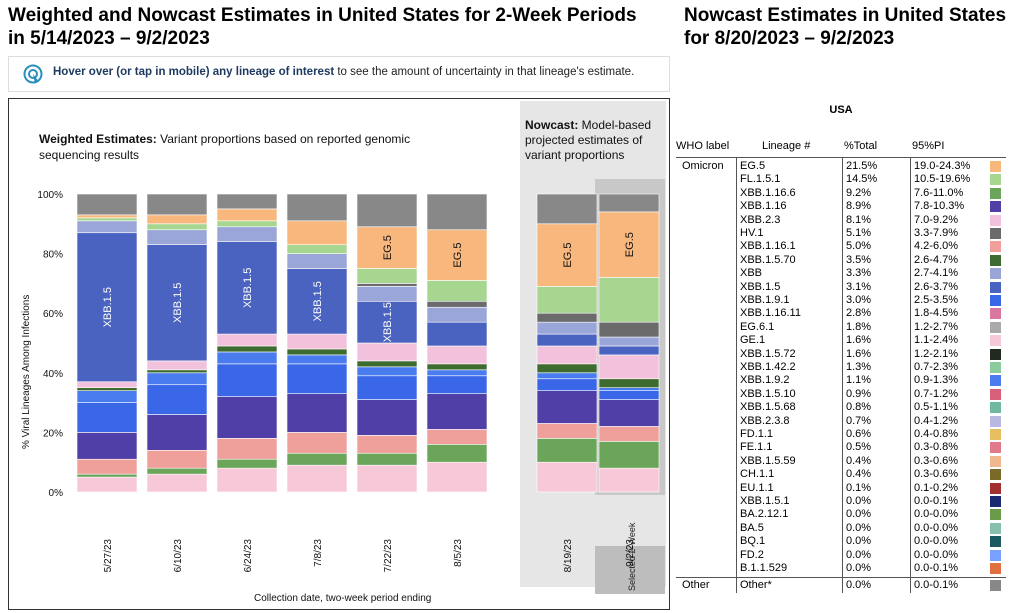 Image resolution: width=1024 pixels, height=613 pixels. I want to click on table-row: XBB.1.42.2 1.3% 0.7-2.3%, so click(841, 367).